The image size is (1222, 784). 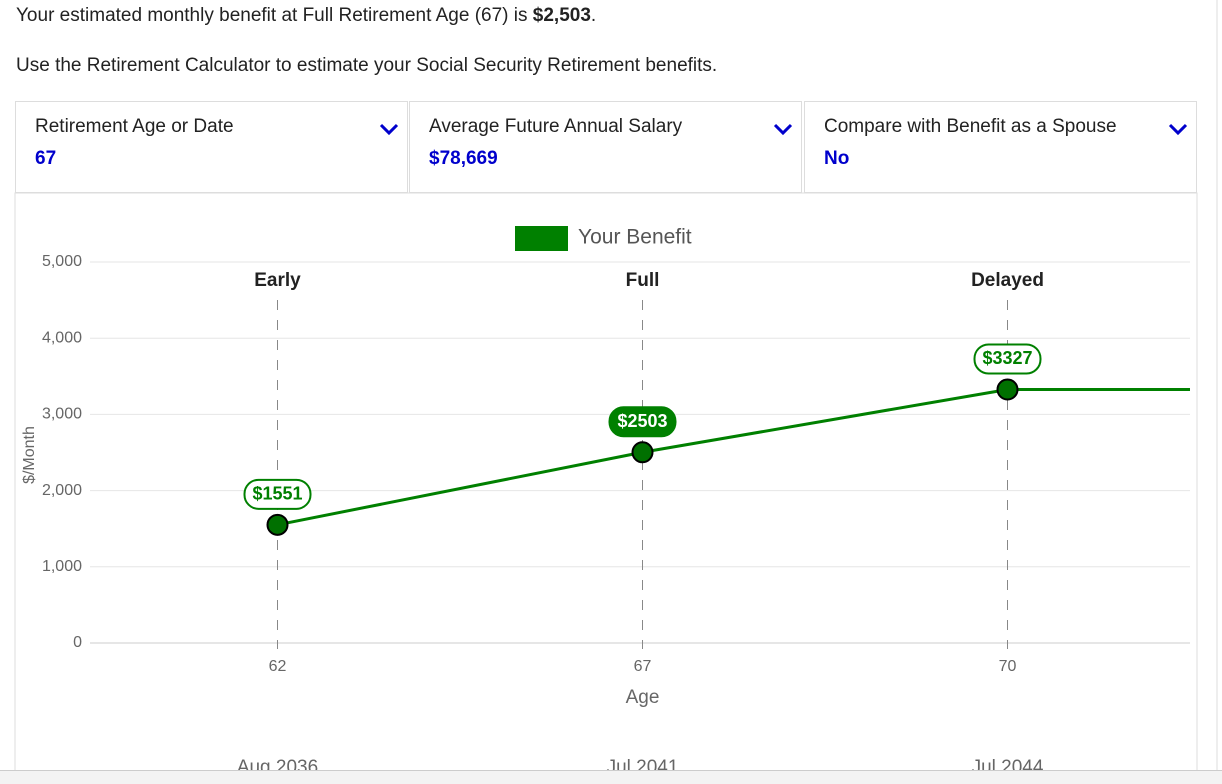 What do you see at coordinates (134, 126) in the screenshot?
I see `selector-label: Retirement Age or Date` at bounding box center [134, 126].